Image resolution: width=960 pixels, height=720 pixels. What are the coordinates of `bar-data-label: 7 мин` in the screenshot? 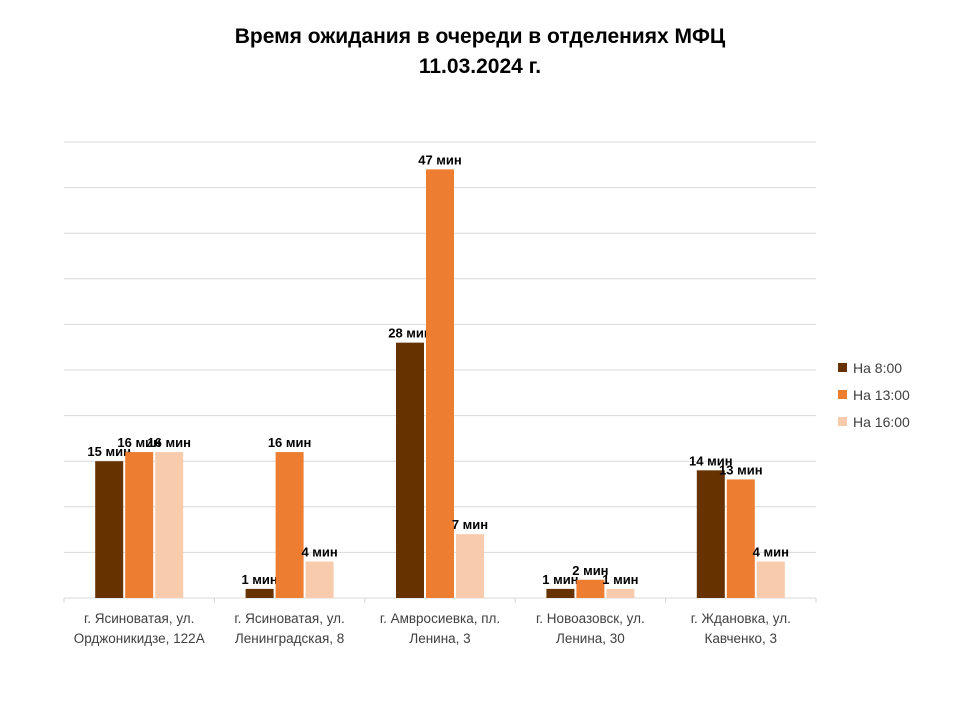 It's located at (470, 524).